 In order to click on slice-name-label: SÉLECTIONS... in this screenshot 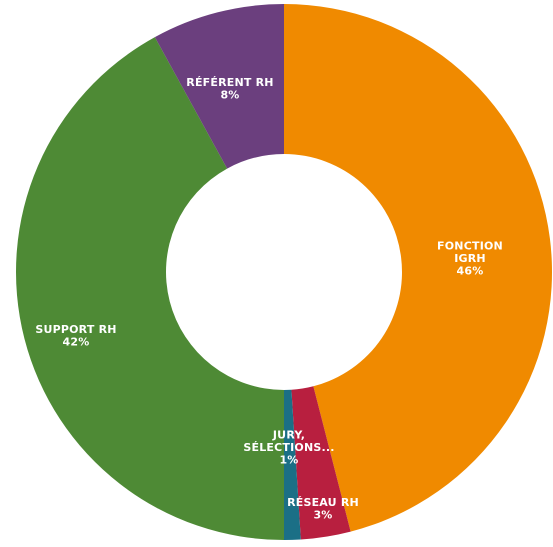, I will do `click(288, 447)`.